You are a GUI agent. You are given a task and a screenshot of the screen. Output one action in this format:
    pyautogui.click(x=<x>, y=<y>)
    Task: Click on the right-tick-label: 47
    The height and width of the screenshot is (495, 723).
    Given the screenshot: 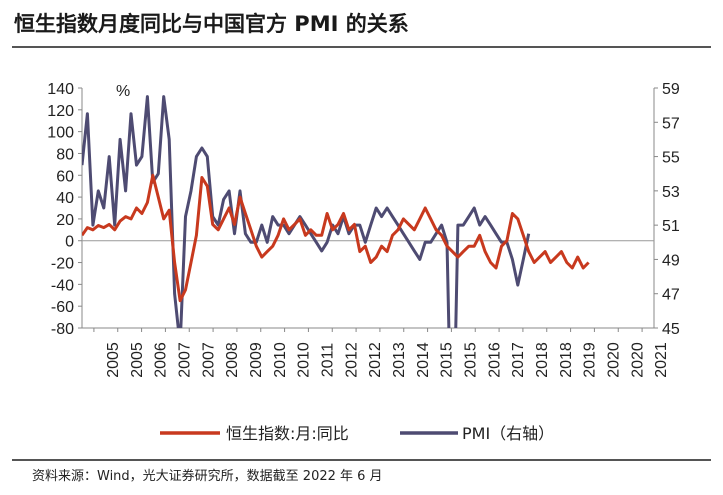 What is the action you would take?
    pyautogui.click(x=671, y=295)
    